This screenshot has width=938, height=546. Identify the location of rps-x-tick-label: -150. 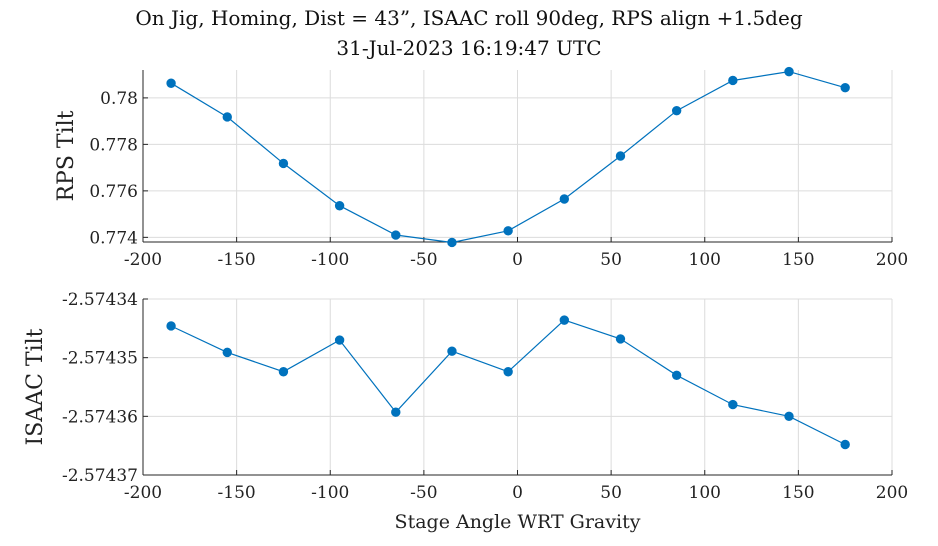
(237, 260).